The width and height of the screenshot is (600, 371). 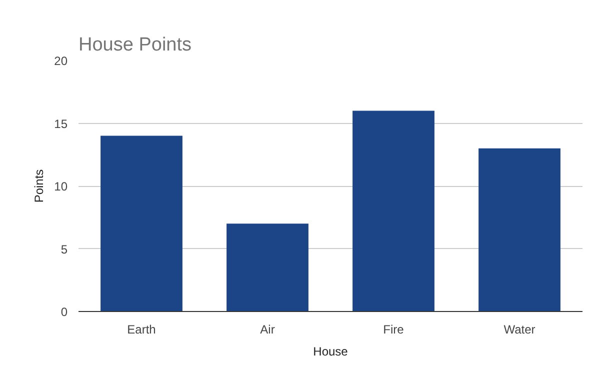 What do you see at coordinates (393, 329) in the screenshot?
I see `x-tick-label: Fire` at bounding box center [393, 329].